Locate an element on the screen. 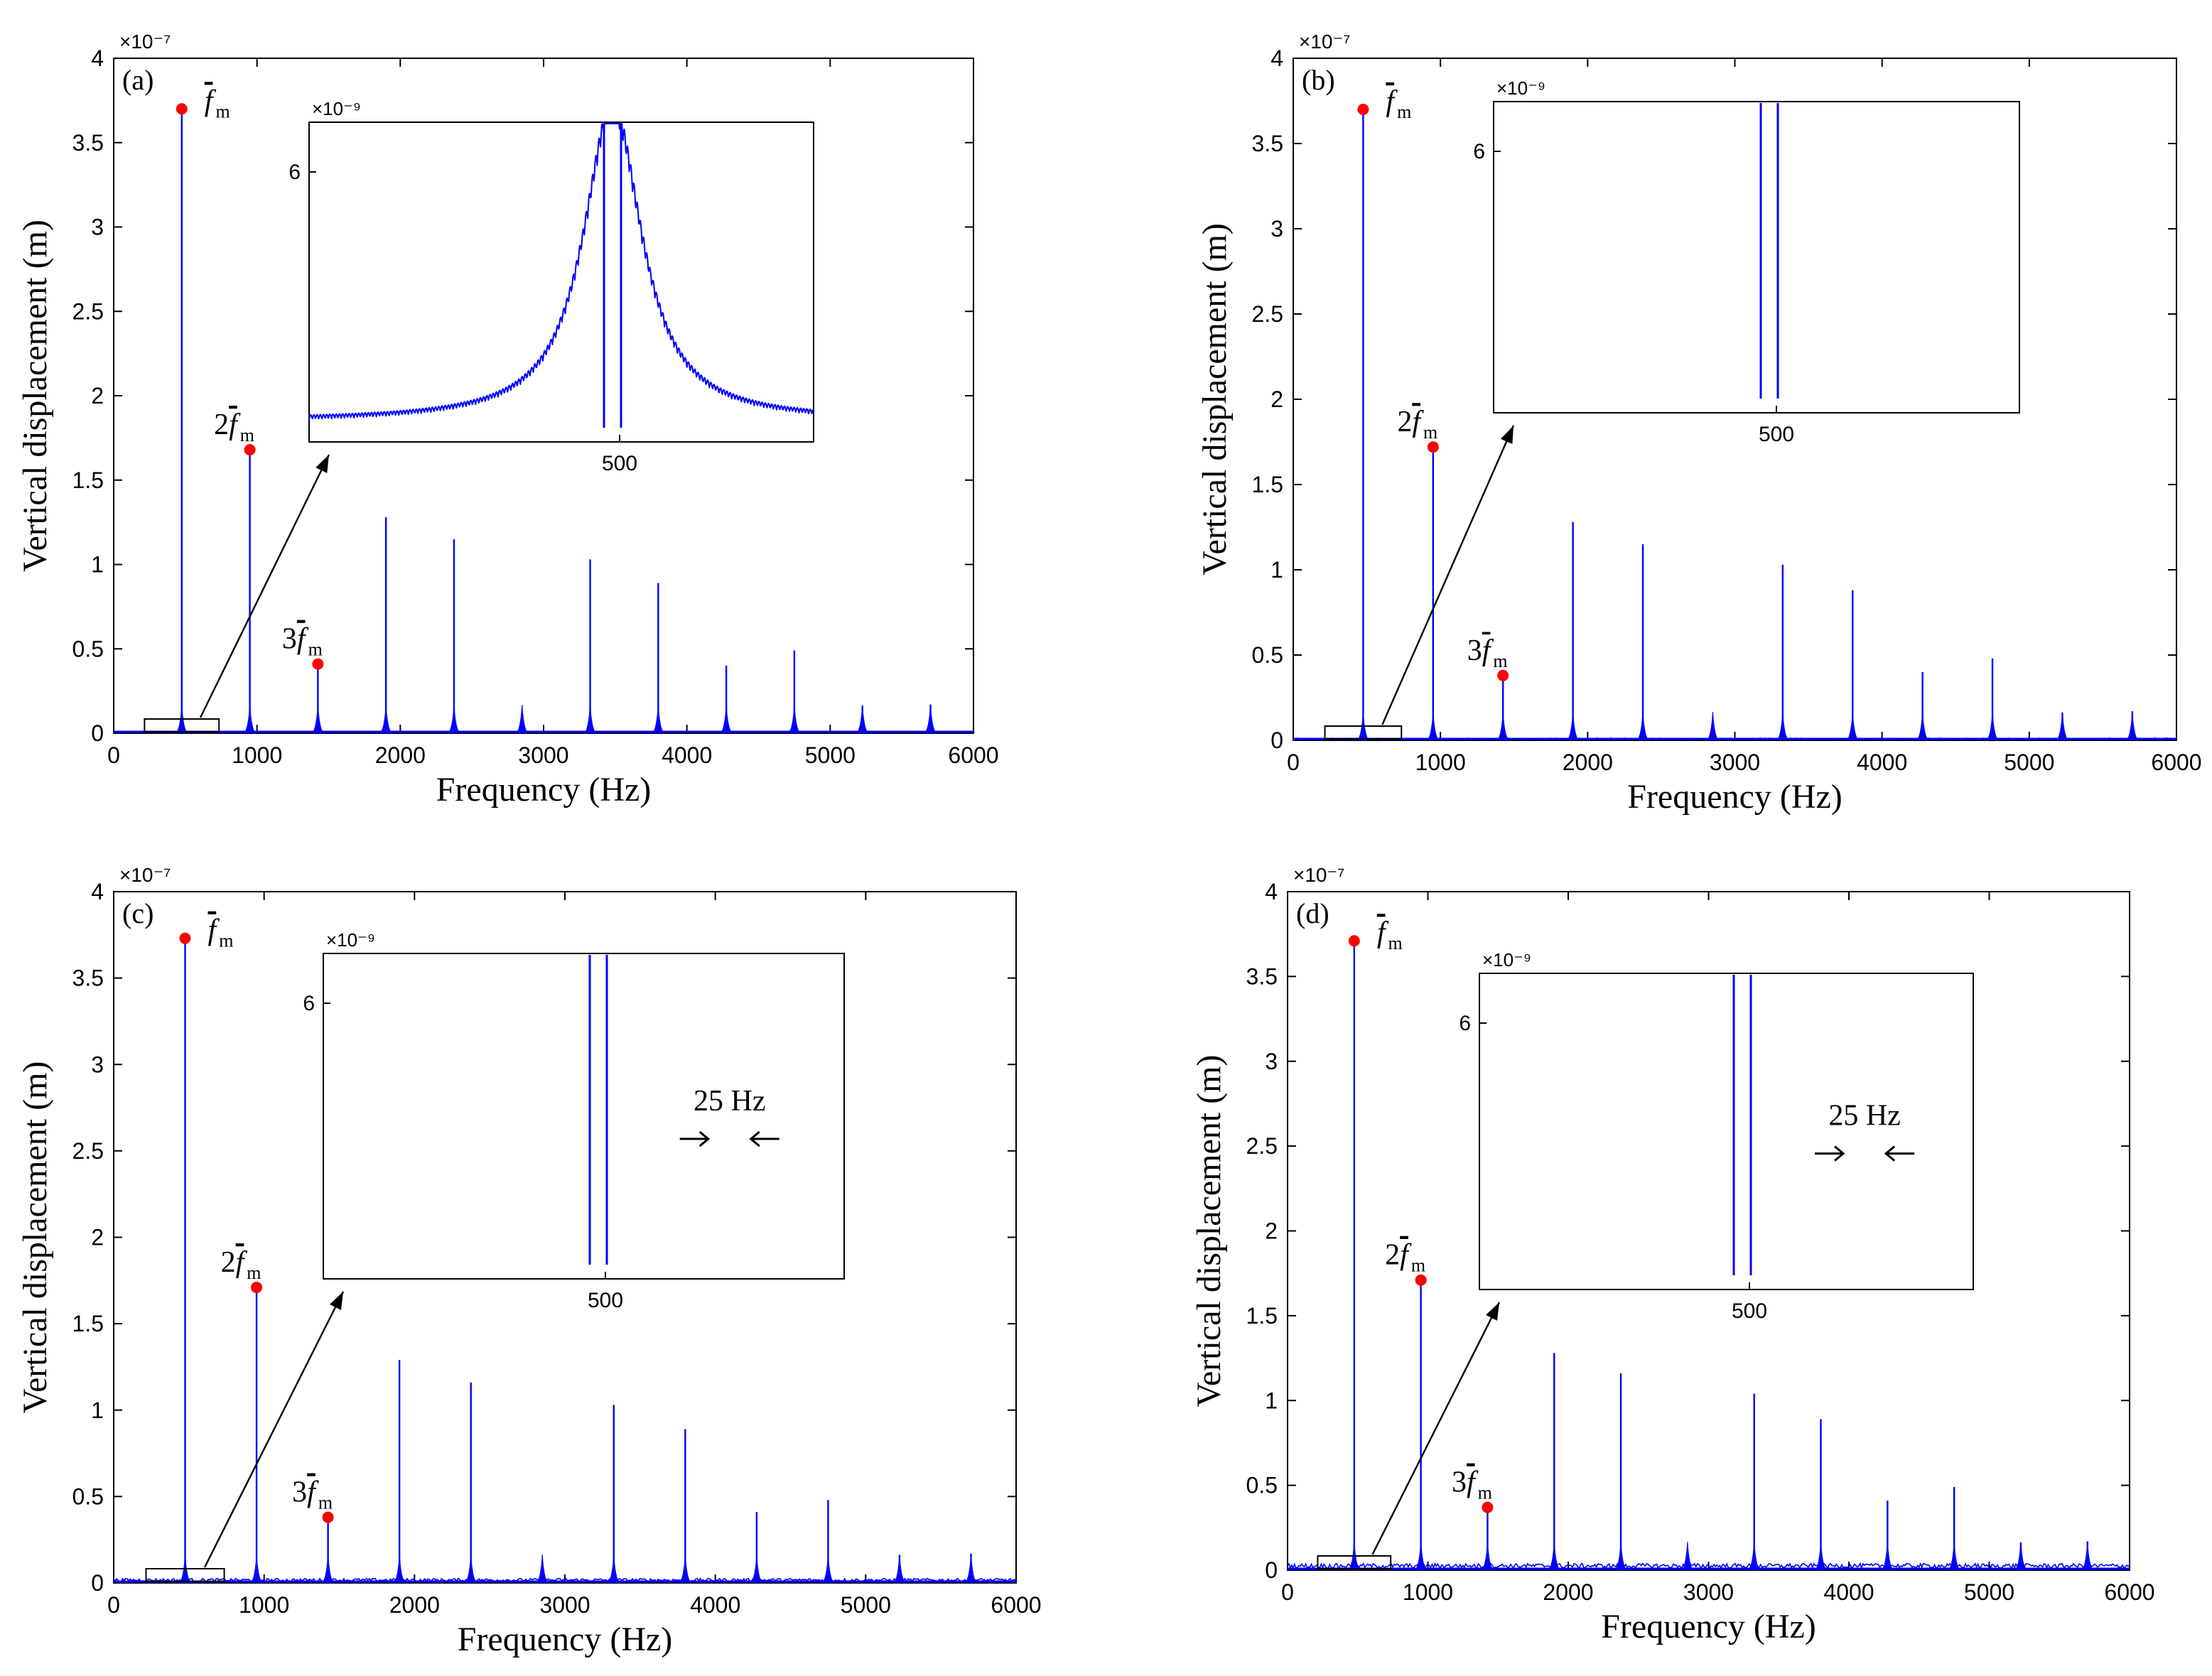 Image resolution: width=2212 pixels, height=1676 pixels. x-tick-label: 1000 is located at coordinates (264, 1605).